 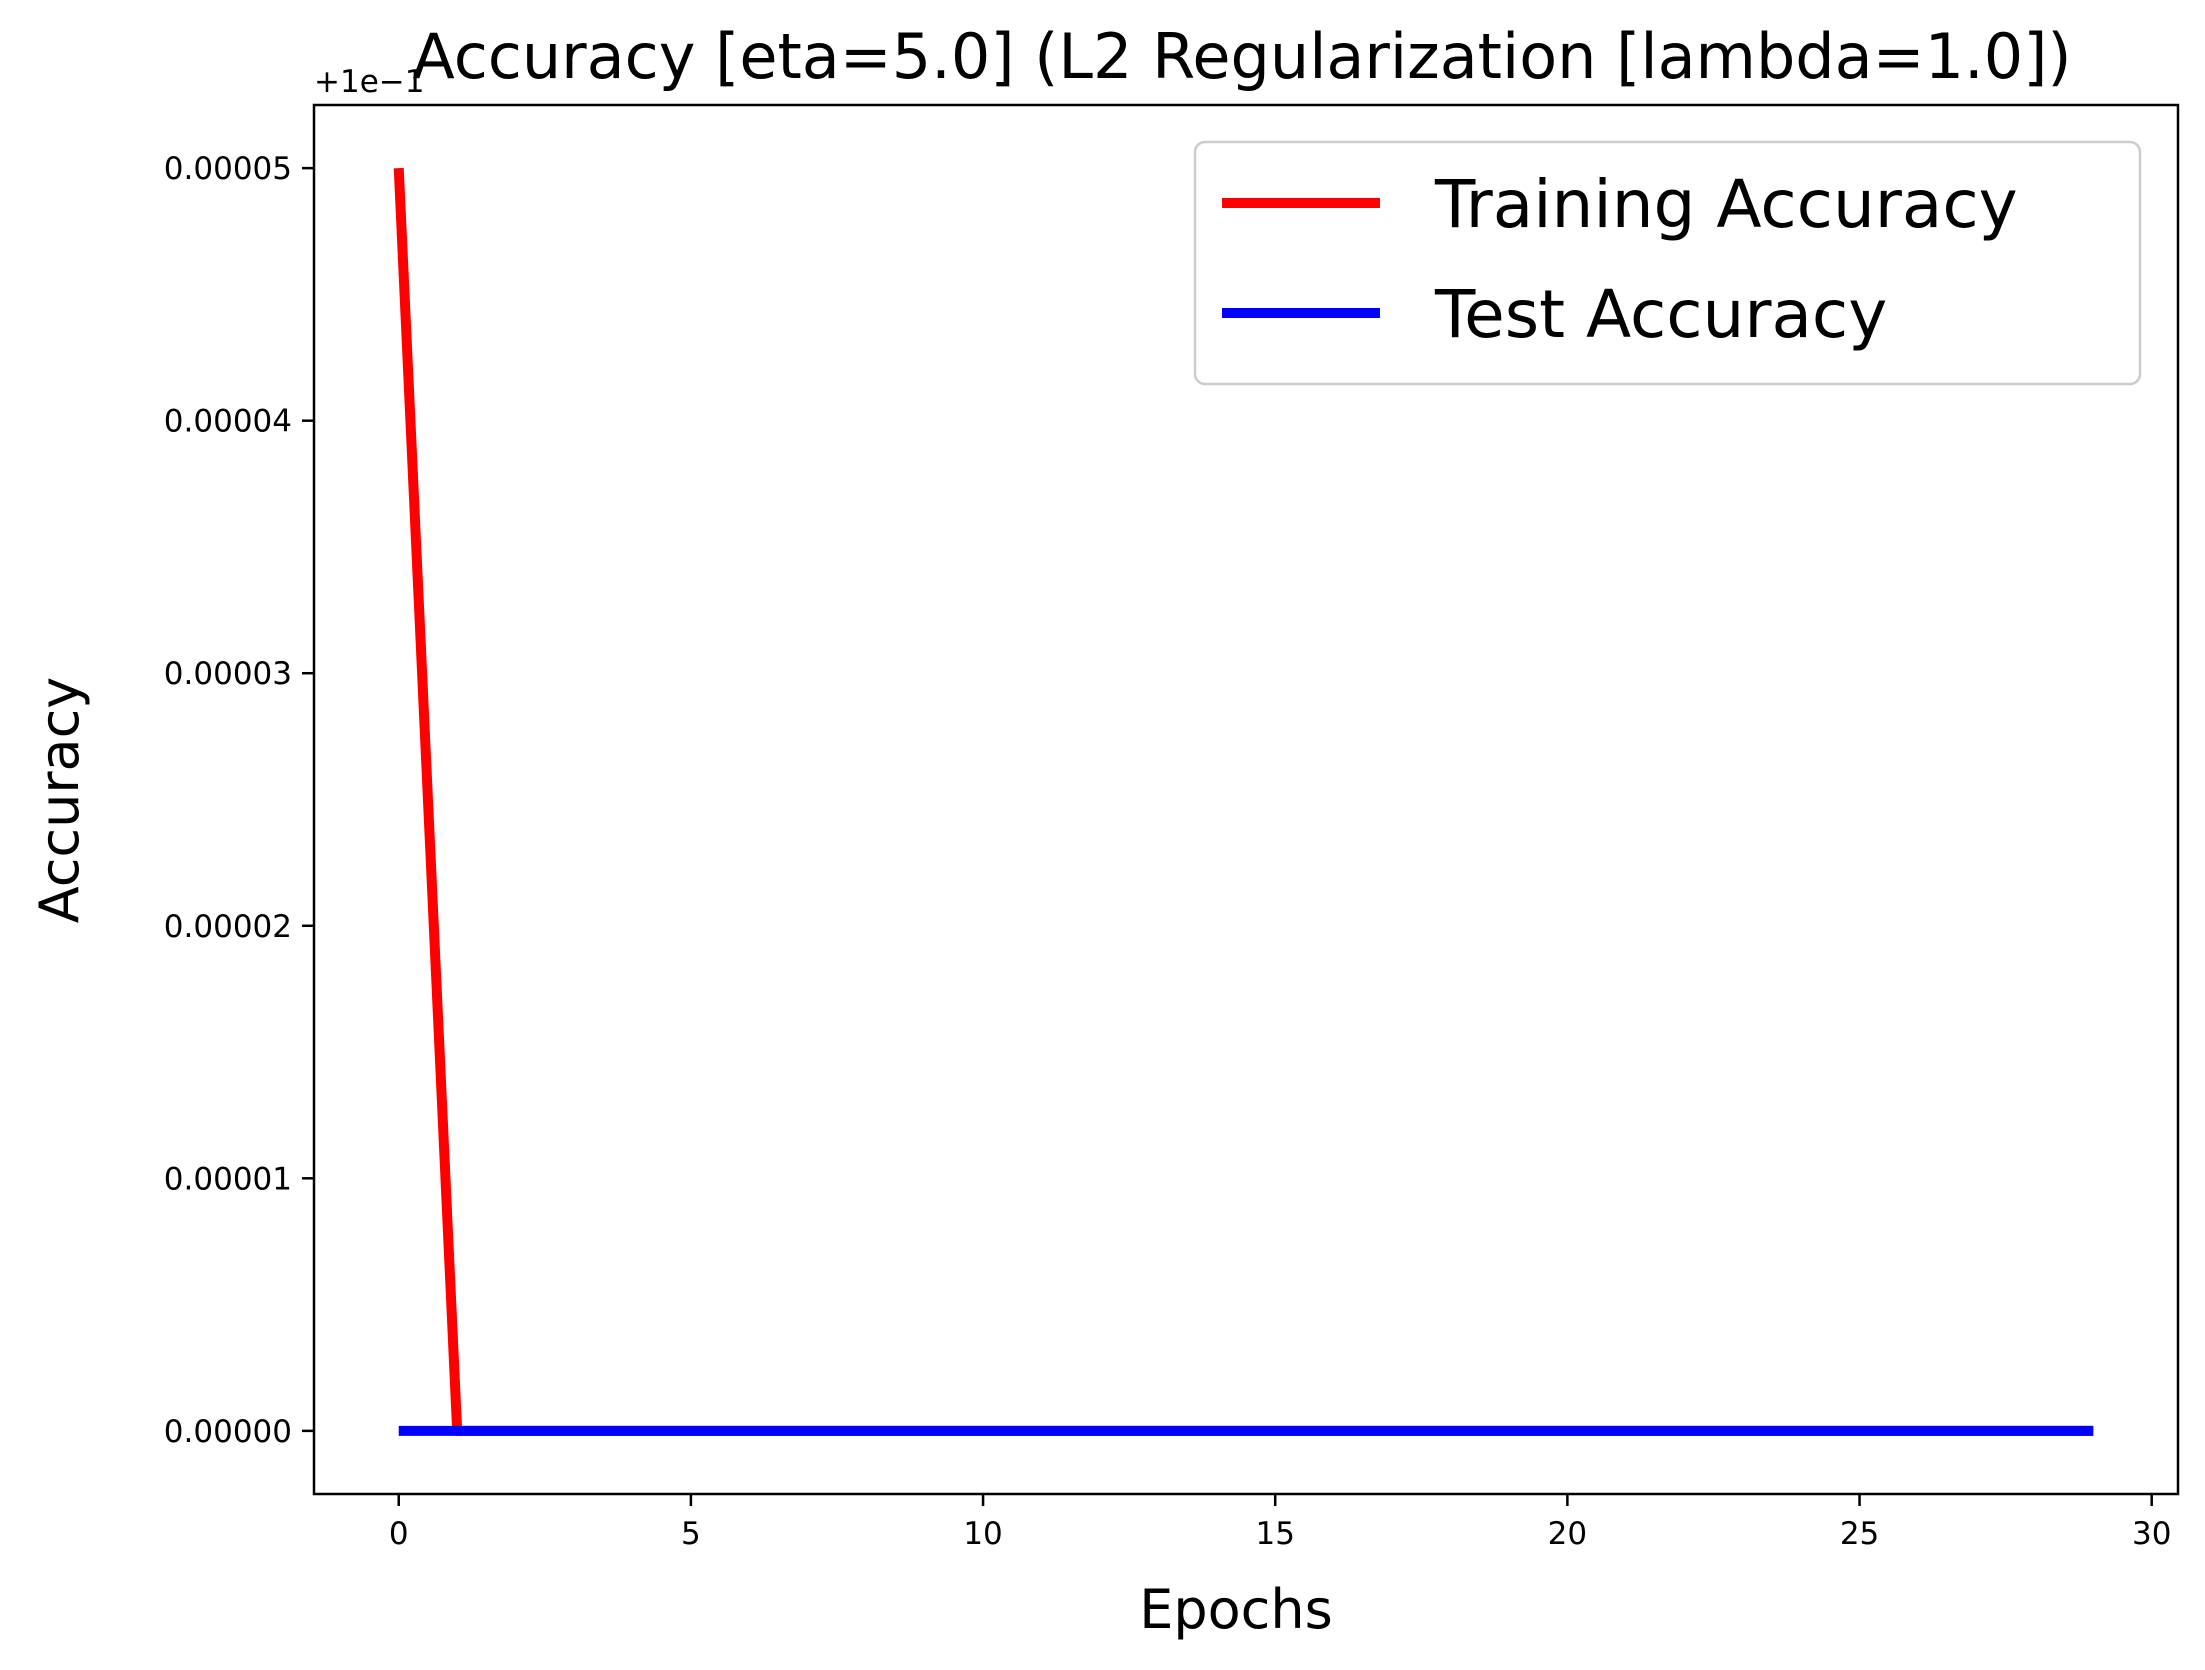 I want to click on x-axis-ticks: 0 5 10 15 20 25 30, so click(x=1280, y=1523).